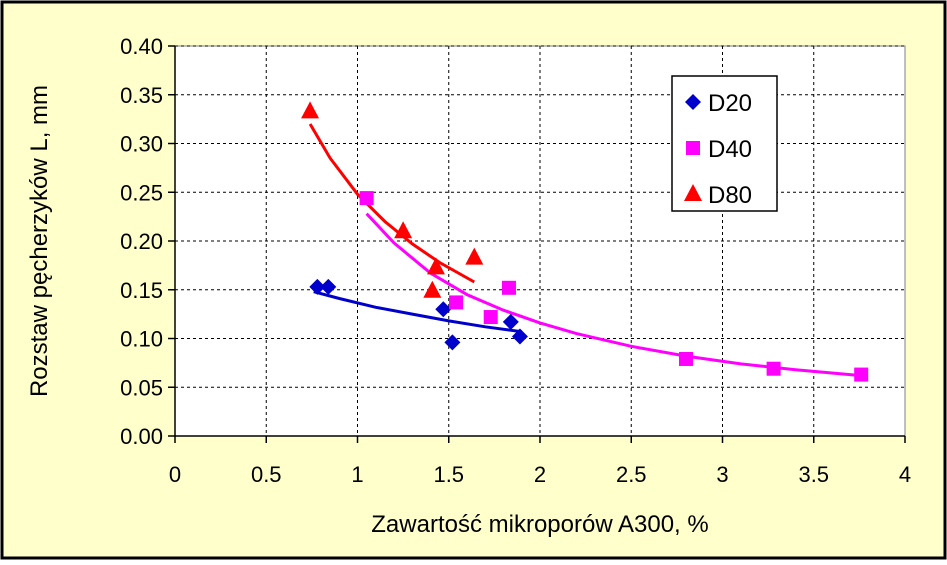 This screenshot has height=565, width=947. What do you see at coordinates (417, 312) in the screenshot?
I see `trend-line-d20` at bounding box center [417, 312].